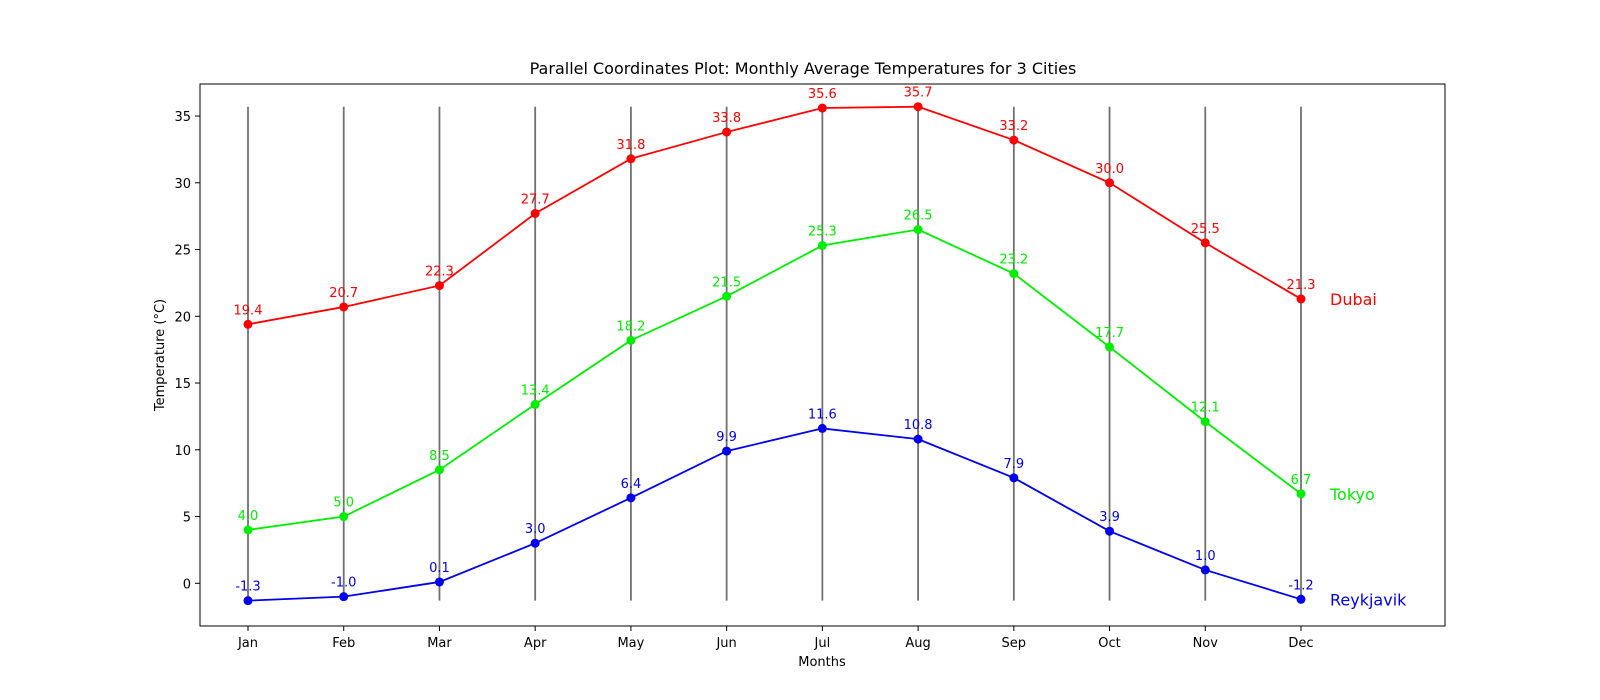 The height and width of the screenshot is (700, 1600). I want to click on data-label-tokyo-jul: 25.3, so click(822, 232).